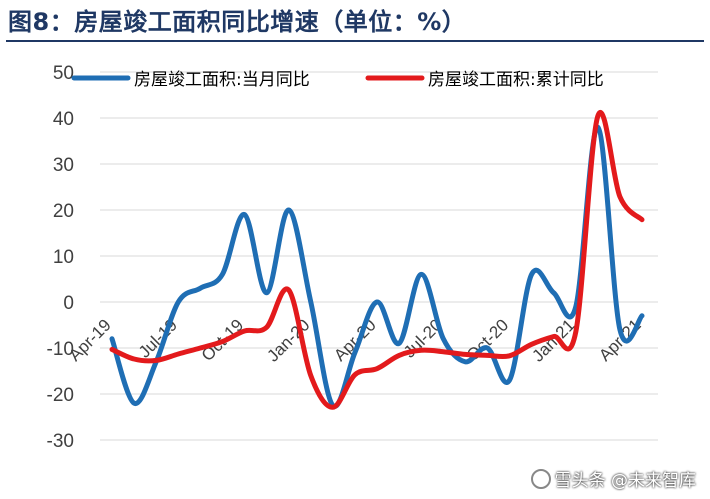 This screenshot has width=710, height=499. I want to click on watermark: 雪头条 @未来智库, so click(613, 478).